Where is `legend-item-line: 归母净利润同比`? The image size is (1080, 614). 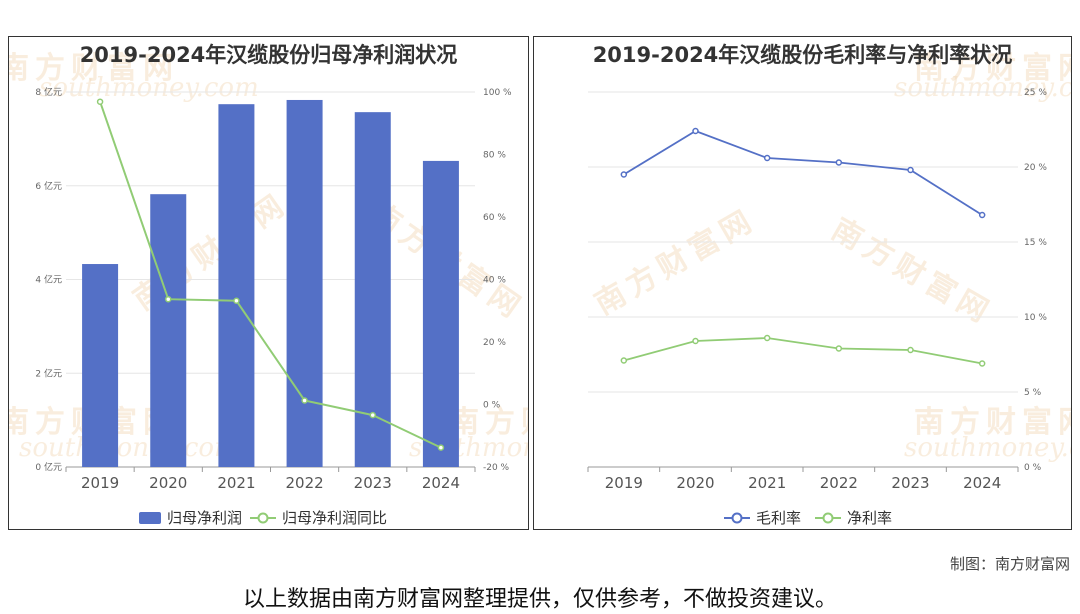
legend-item-line: 归母净利润同比 is located at coordinates (318, 517).